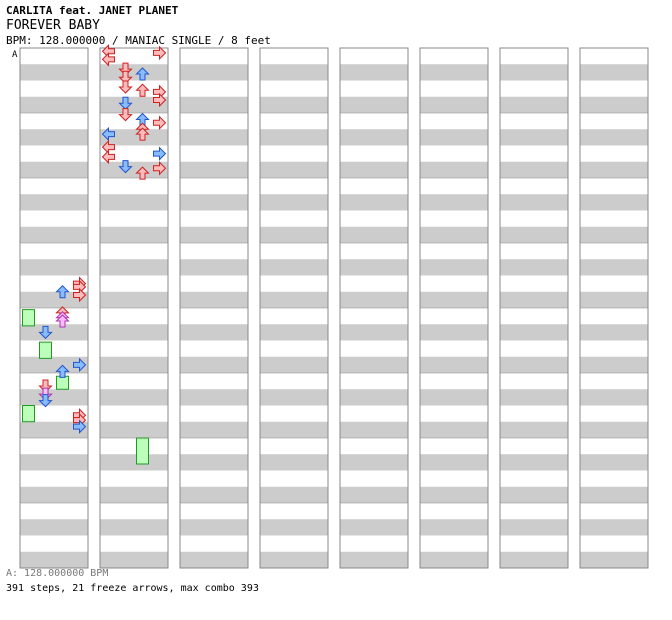 This screenshot has width=672, height=620. I want to click on footer-bpm: A: 128.000000 BPM, so click(57, 573).